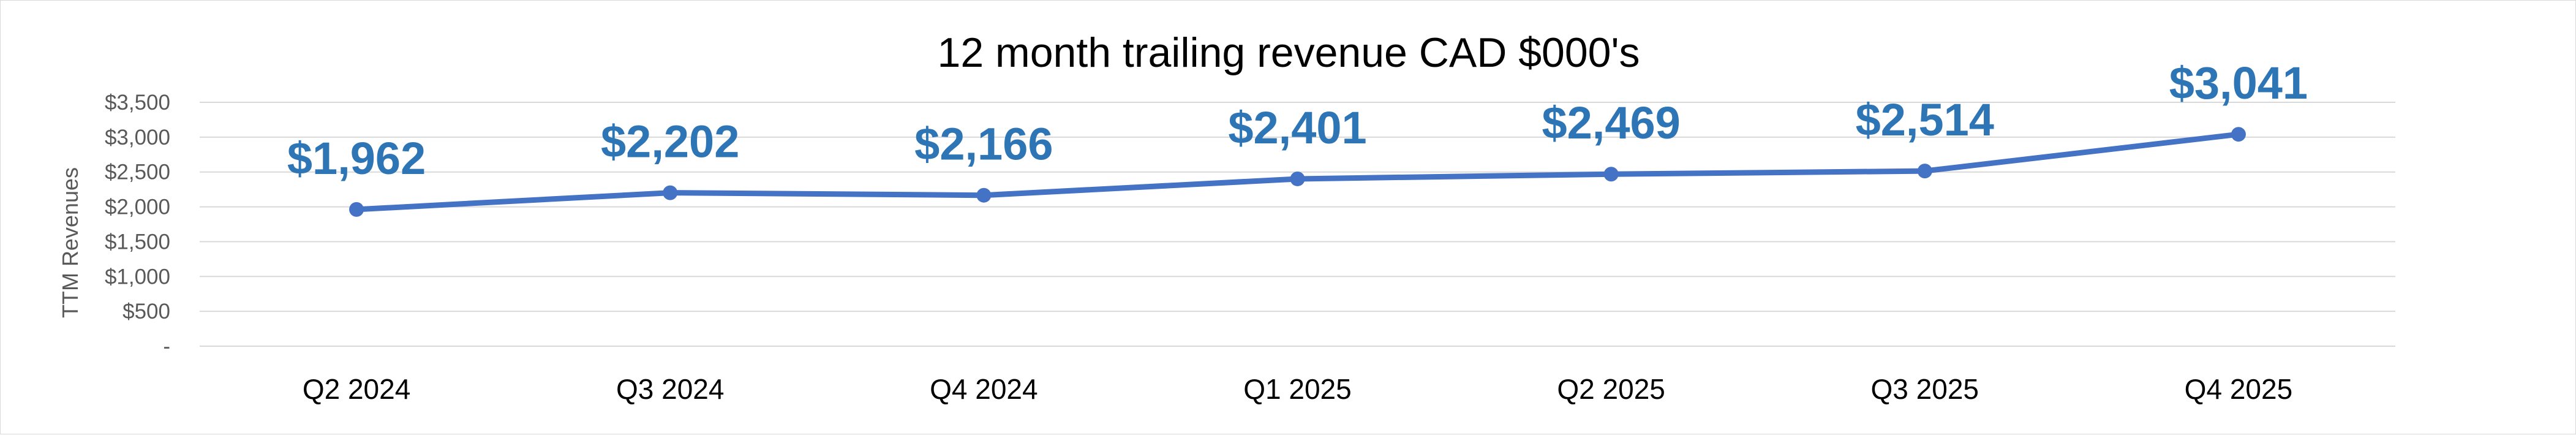 The height and width of the screenshot is (435, 2576). I want to click on y-tick-label: $1,000, so click(137, 277).